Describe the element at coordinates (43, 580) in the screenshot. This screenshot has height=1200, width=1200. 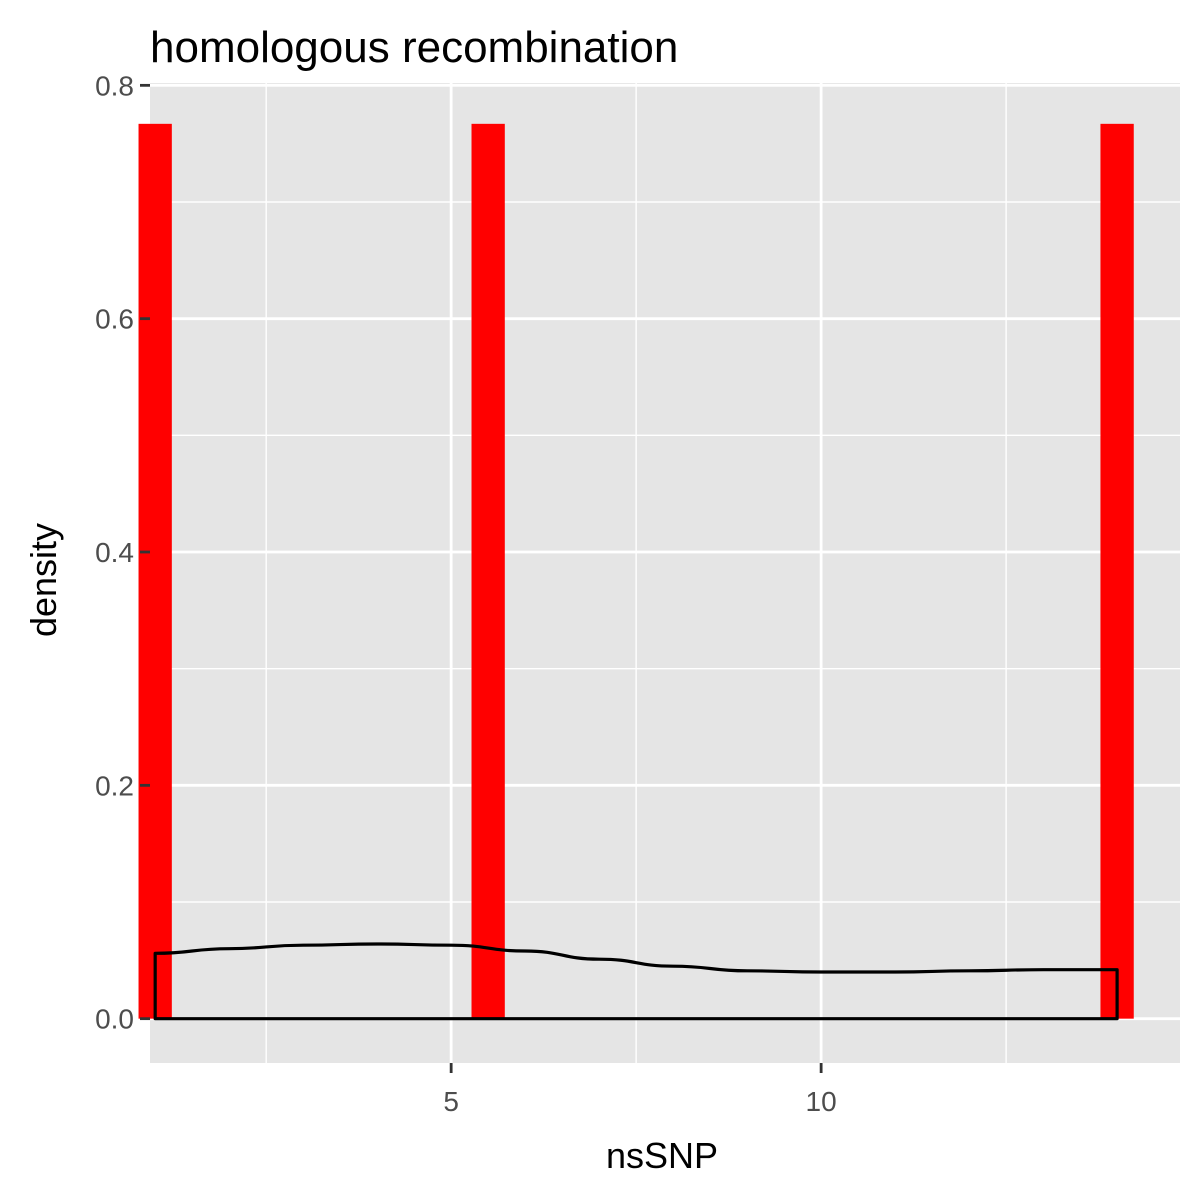
I see `y-axis-label: density` at that location.